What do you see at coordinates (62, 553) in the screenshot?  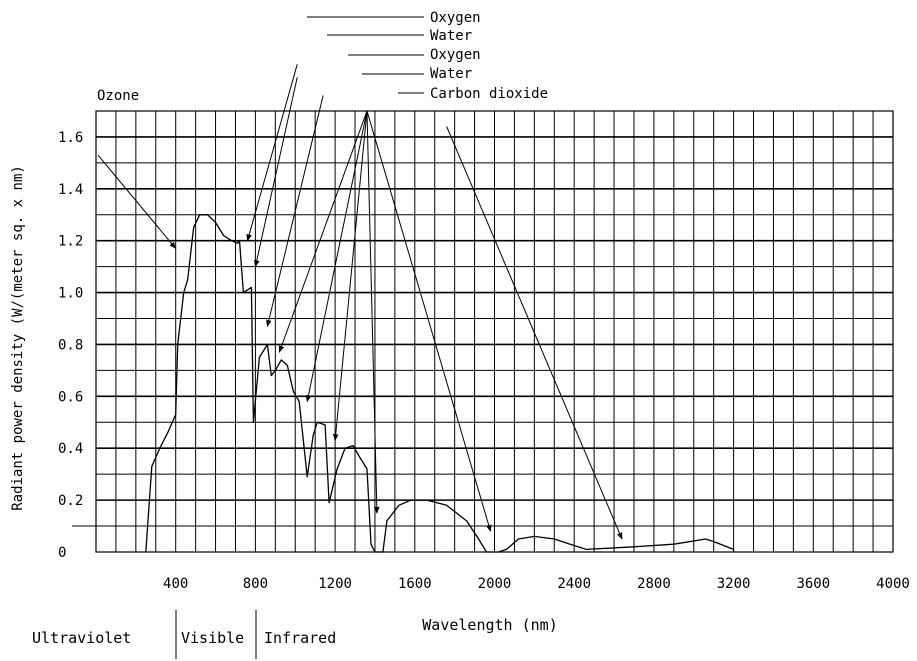 I see `y-tick-label: 0` at bounding box center [62, 553].